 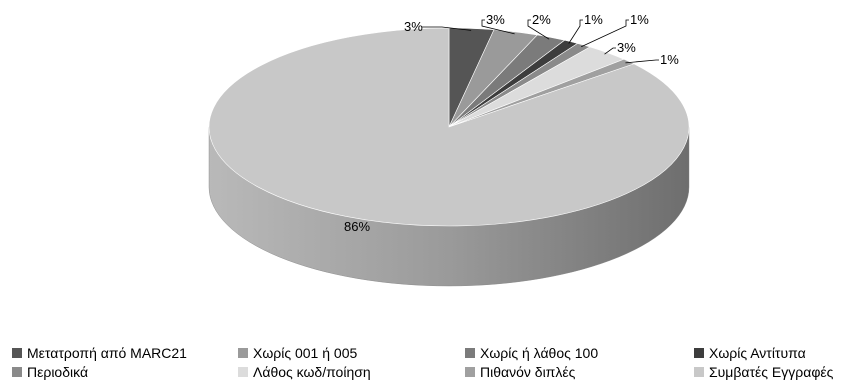 I want to click on legend-item-6: Πιθανόν διπλές, so click(x=520, y=372).